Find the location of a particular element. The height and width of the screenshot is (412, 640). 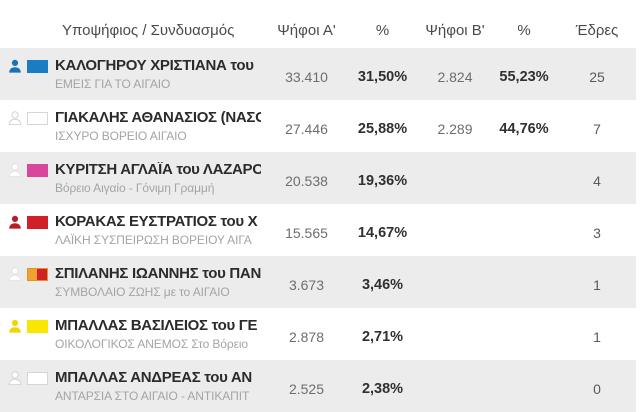

votes-a-value: 15.565 is located at coordinates (306, 233).